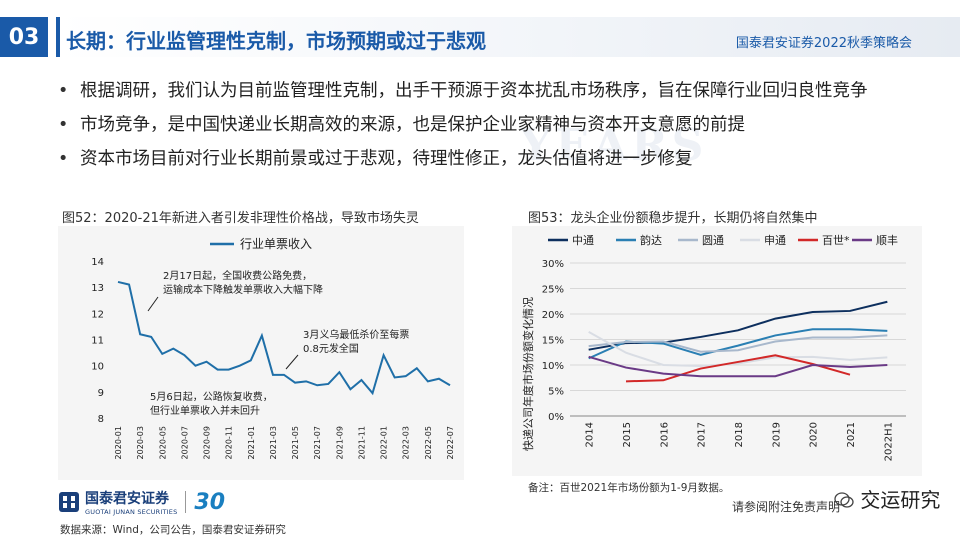 The image size is (960, 540). What do you see at coordinates (739, 434) in the screenshot?
I see `x-tick-label: 2018` at bounding box center [739, 434].